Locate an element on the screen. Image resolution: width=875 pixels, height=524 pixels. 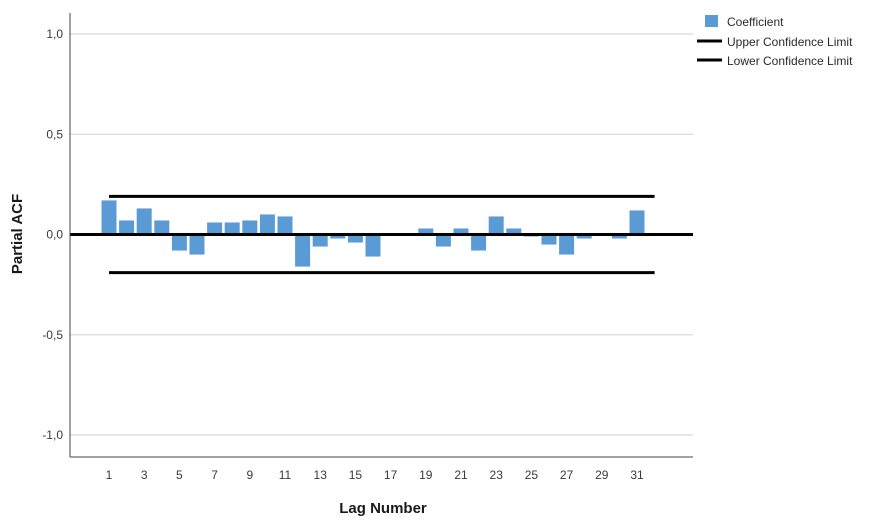
x-tick-label: 31 is located at coordinates (637, 475).